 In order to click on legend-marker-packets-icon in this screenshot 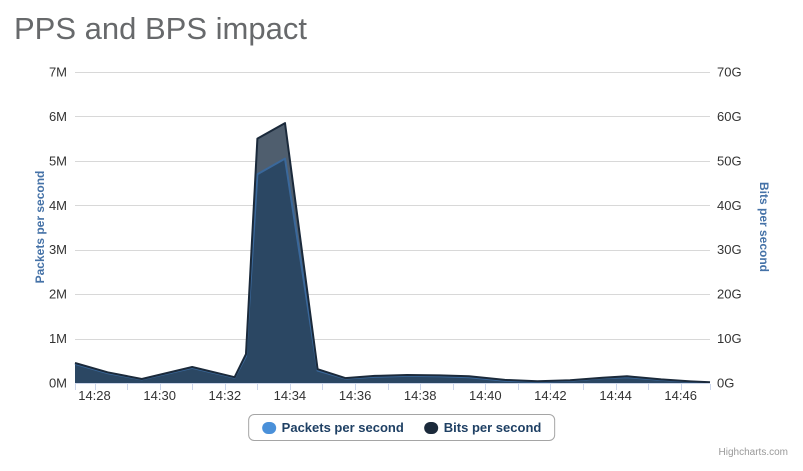, I will do `click(268, 427)`.